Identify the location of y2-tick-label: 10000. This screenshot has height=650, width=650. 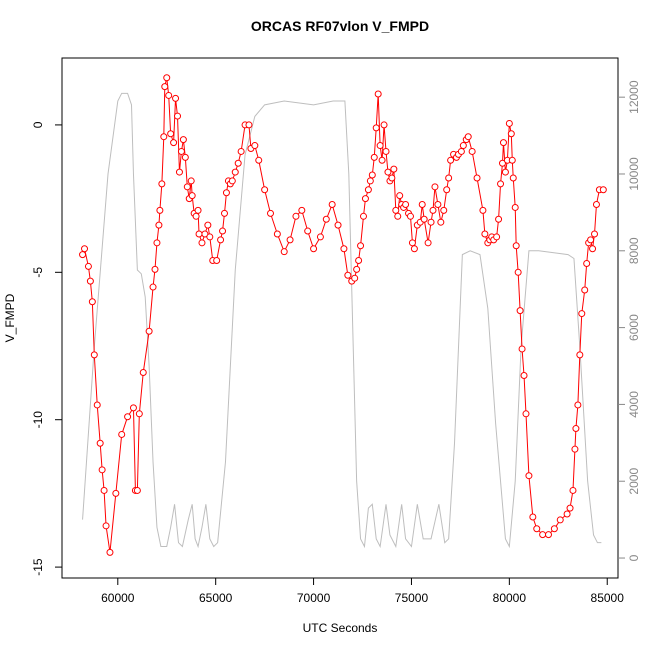
(634, 174).